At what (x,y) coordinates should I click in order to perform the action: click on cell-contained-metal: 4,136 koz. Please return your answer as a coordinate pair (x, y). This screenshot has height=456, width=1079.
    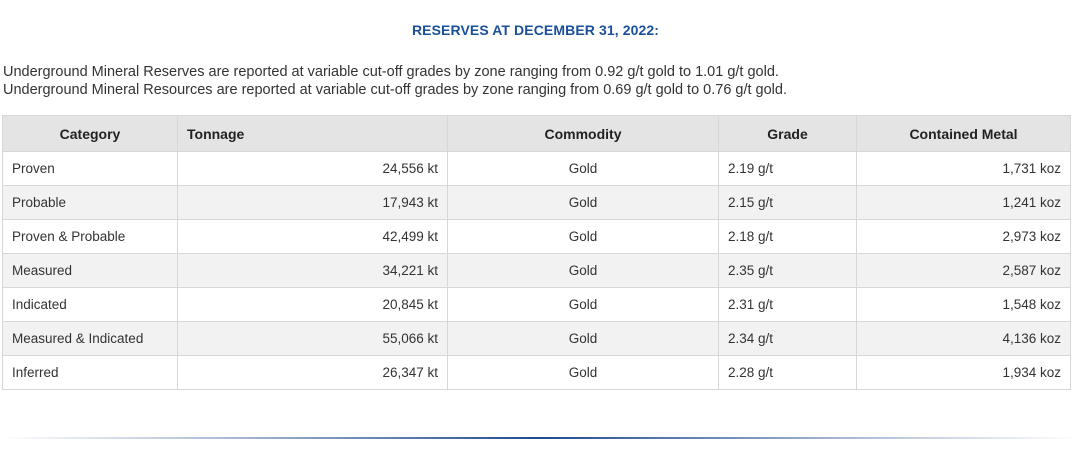
    Looking at the image, I should click on (963, 338).